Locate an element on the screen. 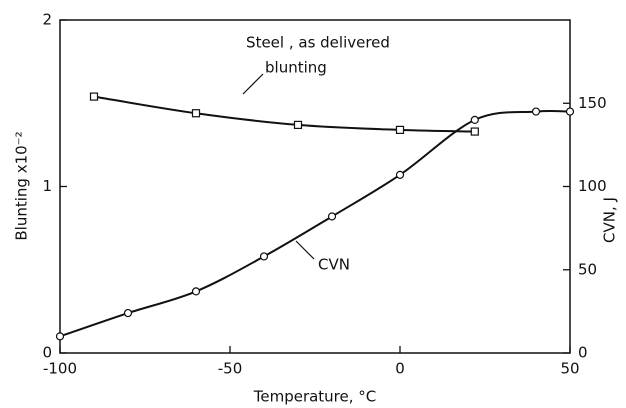 The width and height of the screenshot is (626, 408). y2-tick-label: 150 is located at coordinates (592, 103).